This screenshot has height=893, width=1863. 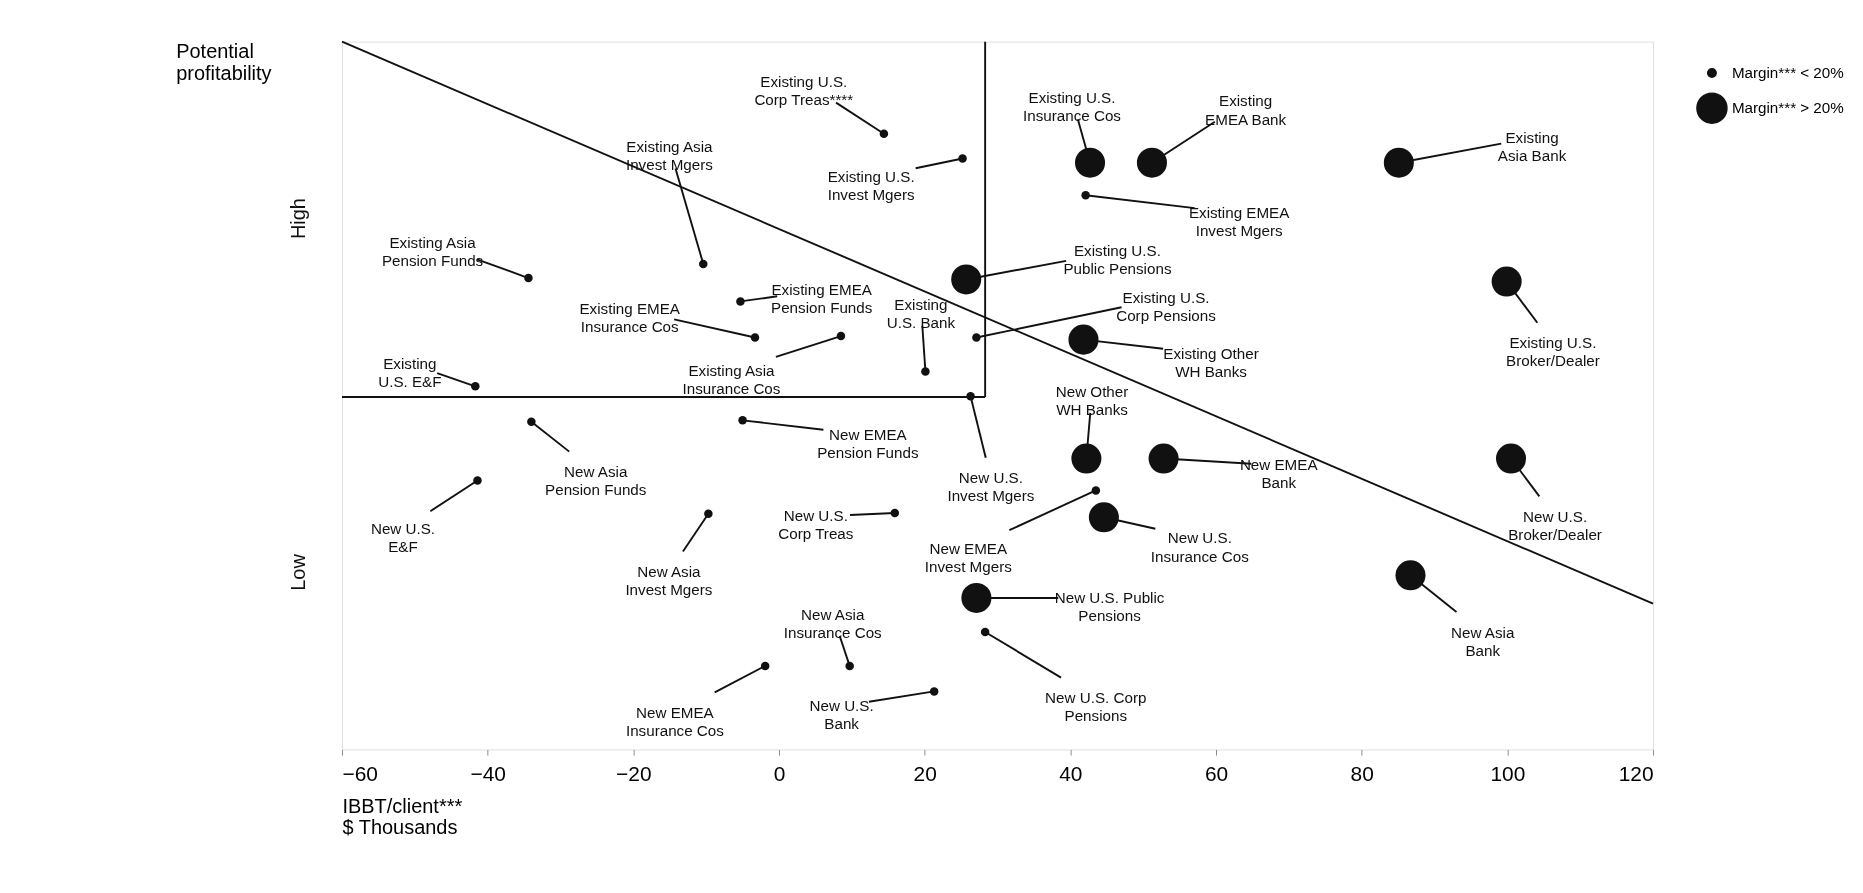 I want to click on annotation: New U.S. Public Pensions, so click(x=1109, y=606).